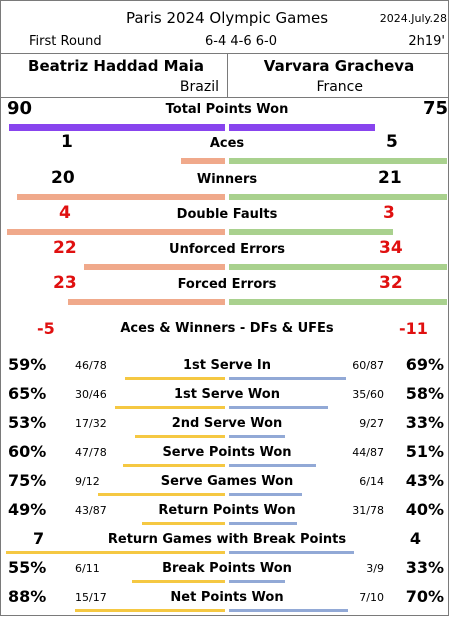  Describe the element at coordinates (266, 494) in the screenshot. I see `serve-games-won-player-2-bar` at that location.